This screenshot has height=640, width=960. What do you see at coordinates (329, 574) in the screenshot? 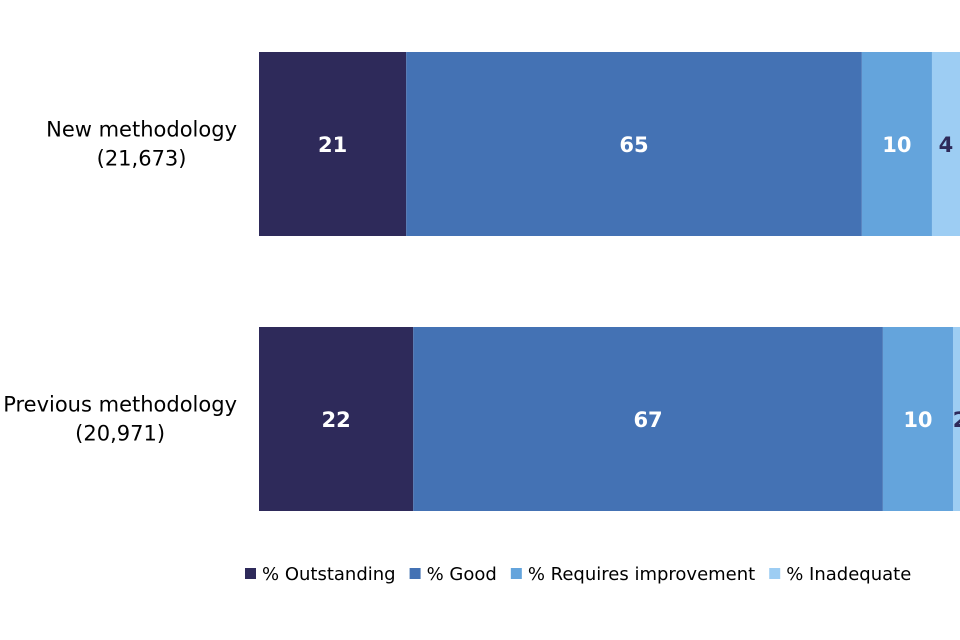
I see `legend-label-outstanding: % Outstanding` at bounding box center [329, 574].